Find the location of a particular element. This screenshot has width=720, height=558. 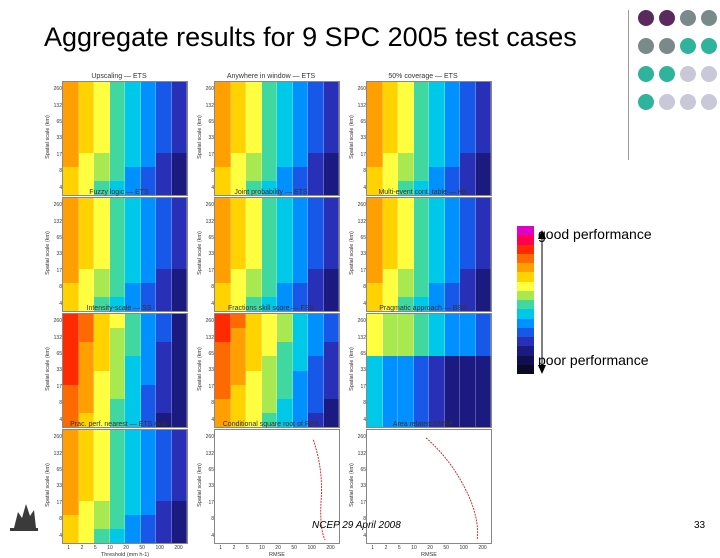

y-tick: 132 is located at coordinates (209, 105).